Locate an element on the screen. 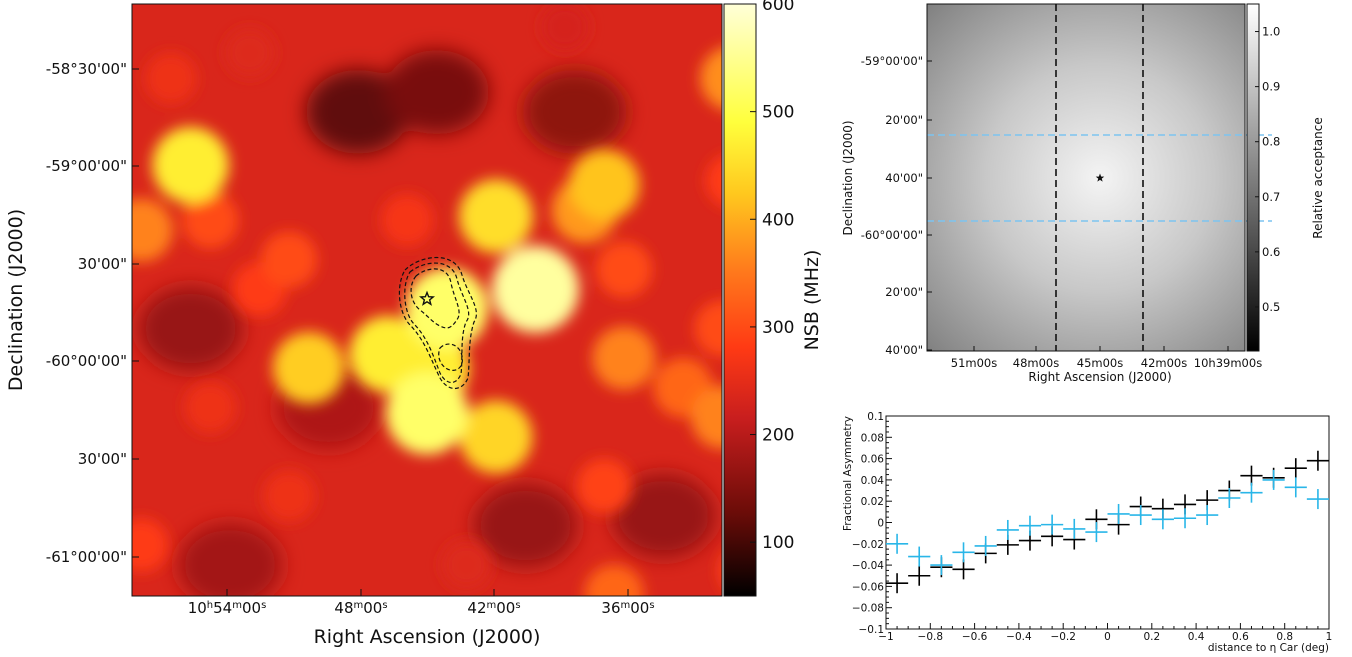 The image size is (1352, 657). y-tick-label: 40'00" is located at coordinates (904, 350).